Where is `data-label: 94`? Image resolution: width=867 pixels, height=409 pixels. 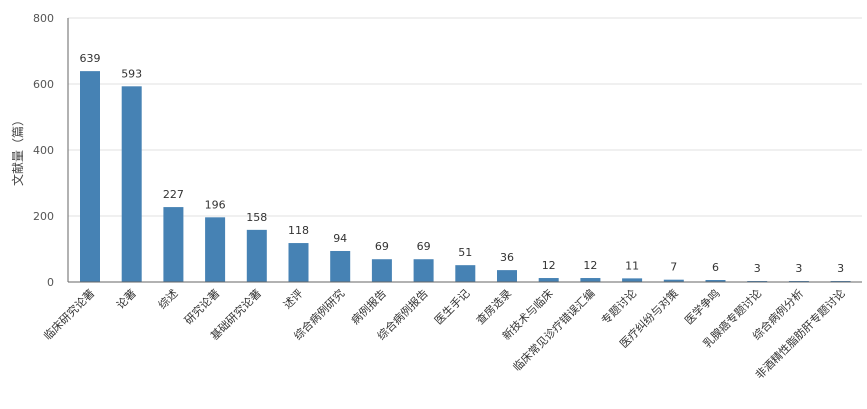
data-label: 94 is located at coordinates (340, 238).